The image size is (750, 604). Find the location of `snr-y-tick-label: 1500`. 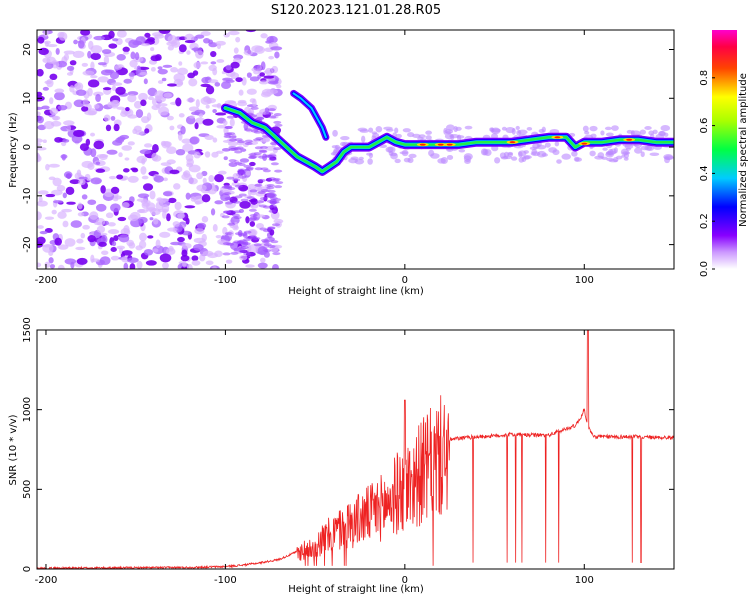

snr-y-tick-label: 1500 is located at coordinates (27, 329).